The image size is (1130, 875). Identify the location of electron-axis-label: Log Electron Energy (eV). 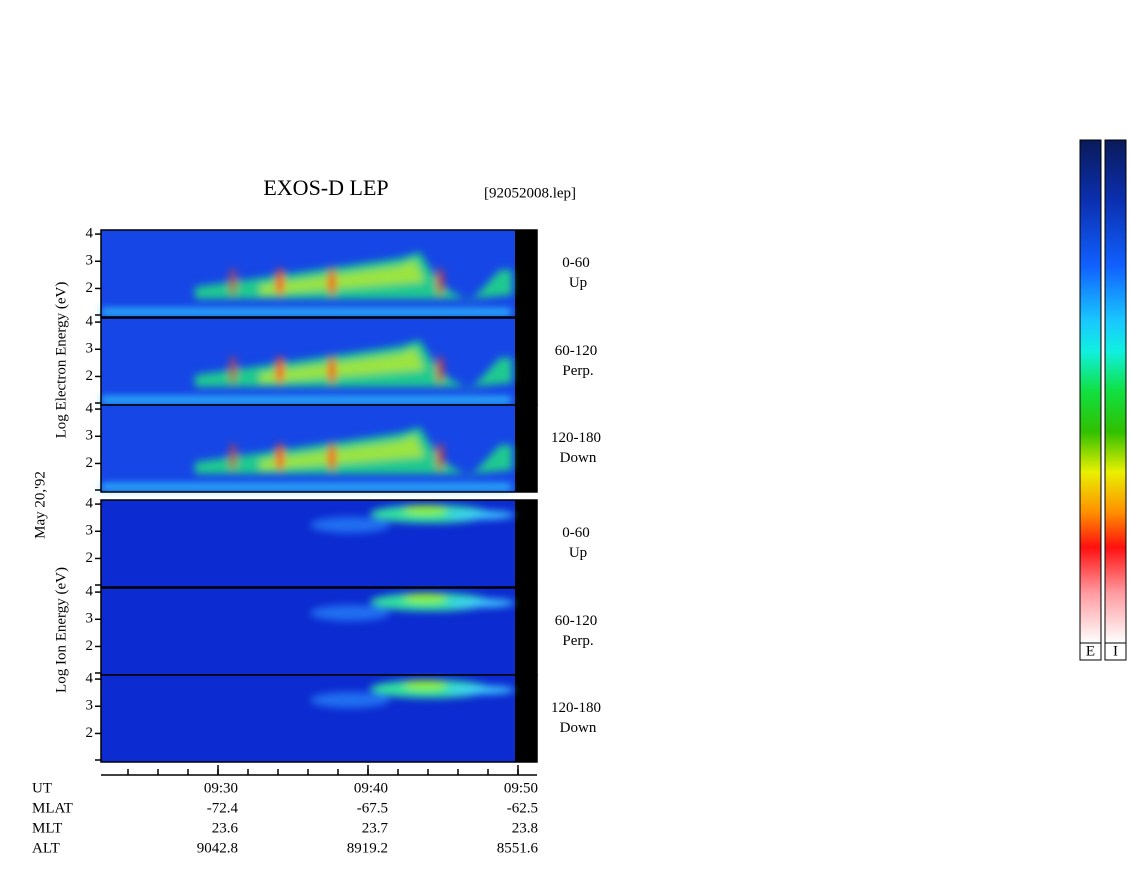
(61, 360).